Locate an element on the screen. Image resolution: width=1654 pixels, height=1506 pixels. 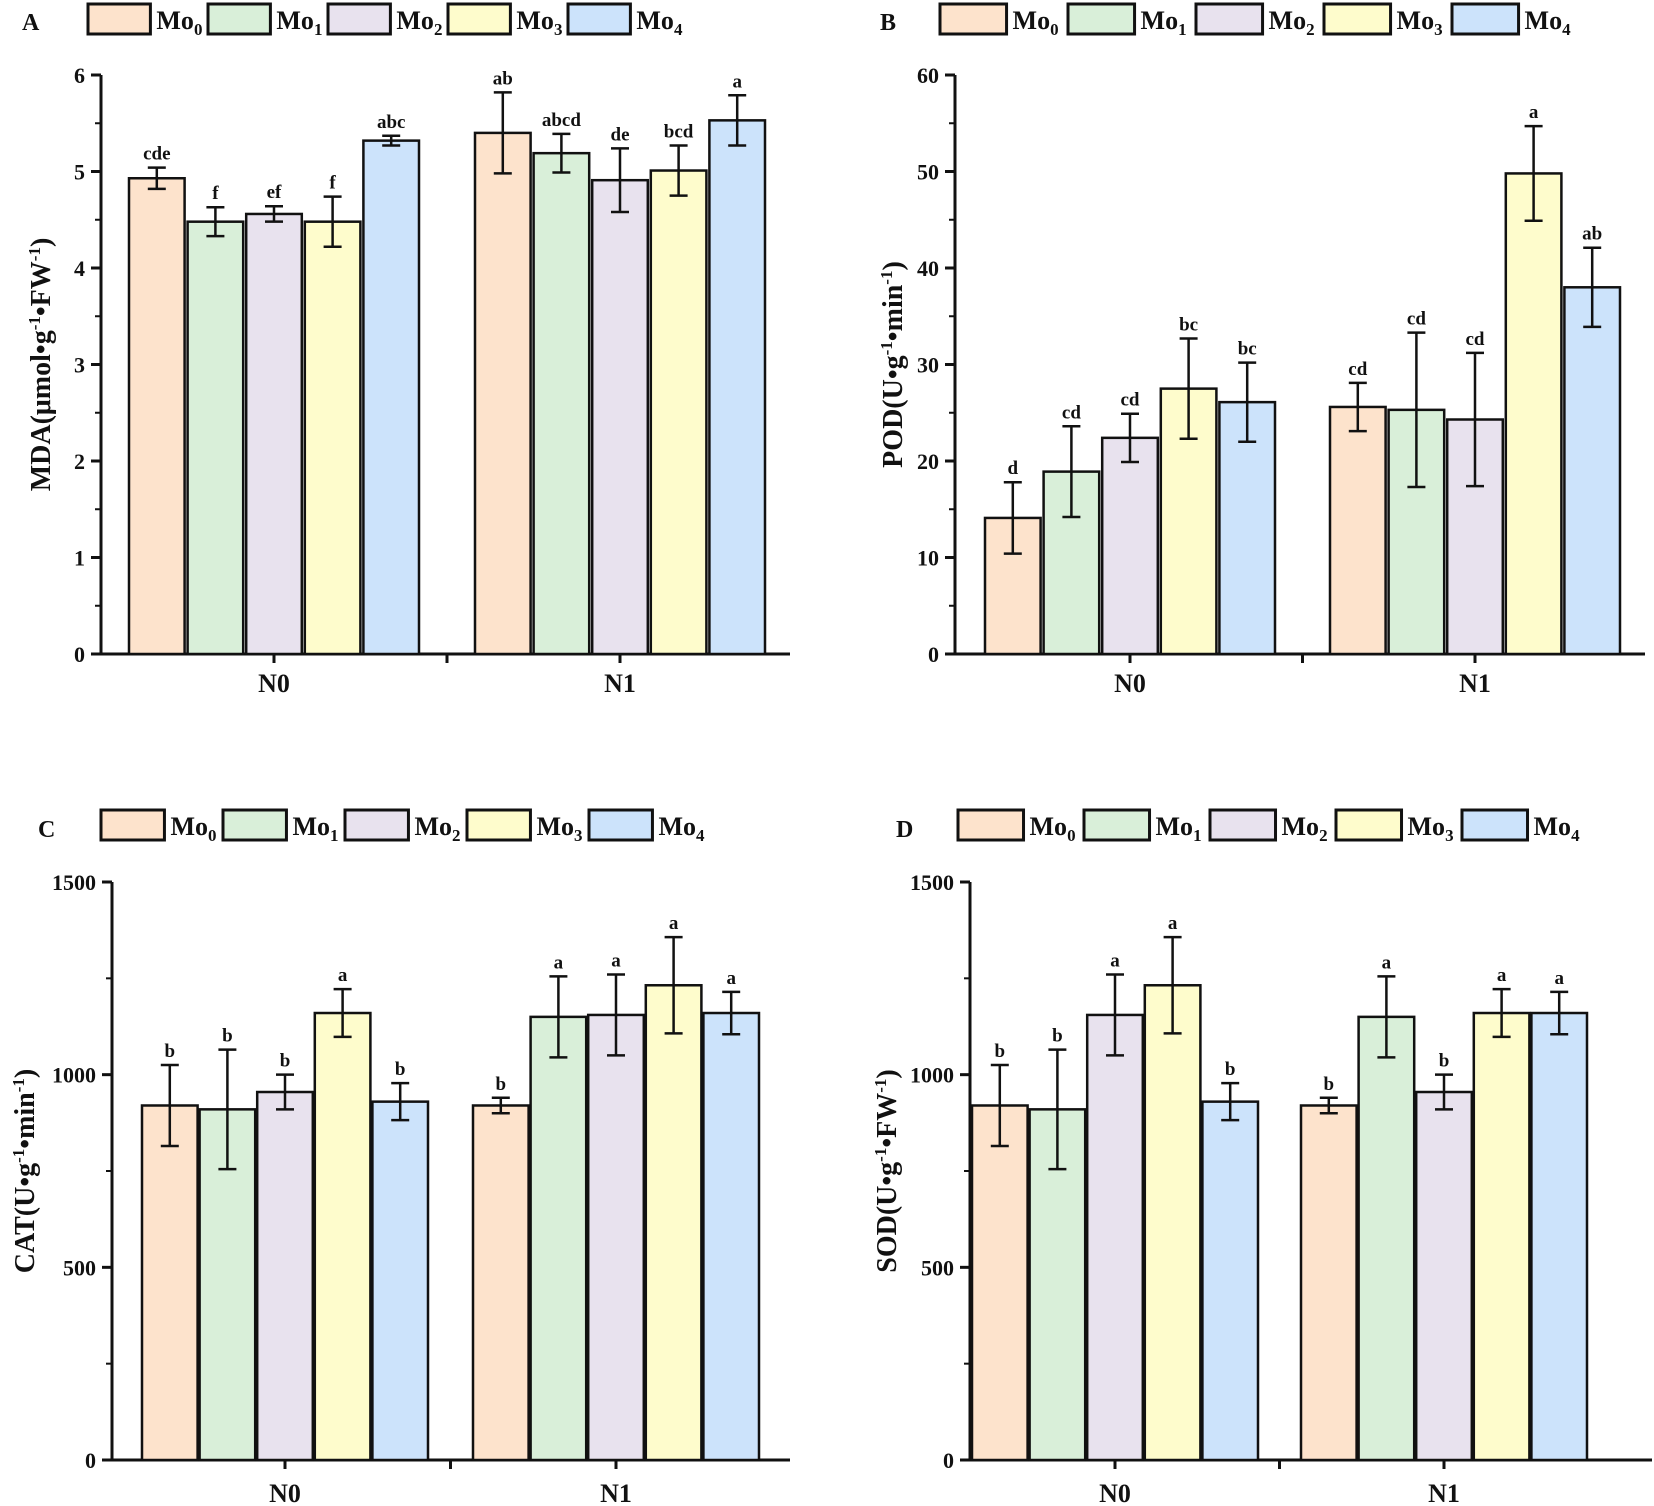
panel-letter: D is located at coordinates (904, 830).